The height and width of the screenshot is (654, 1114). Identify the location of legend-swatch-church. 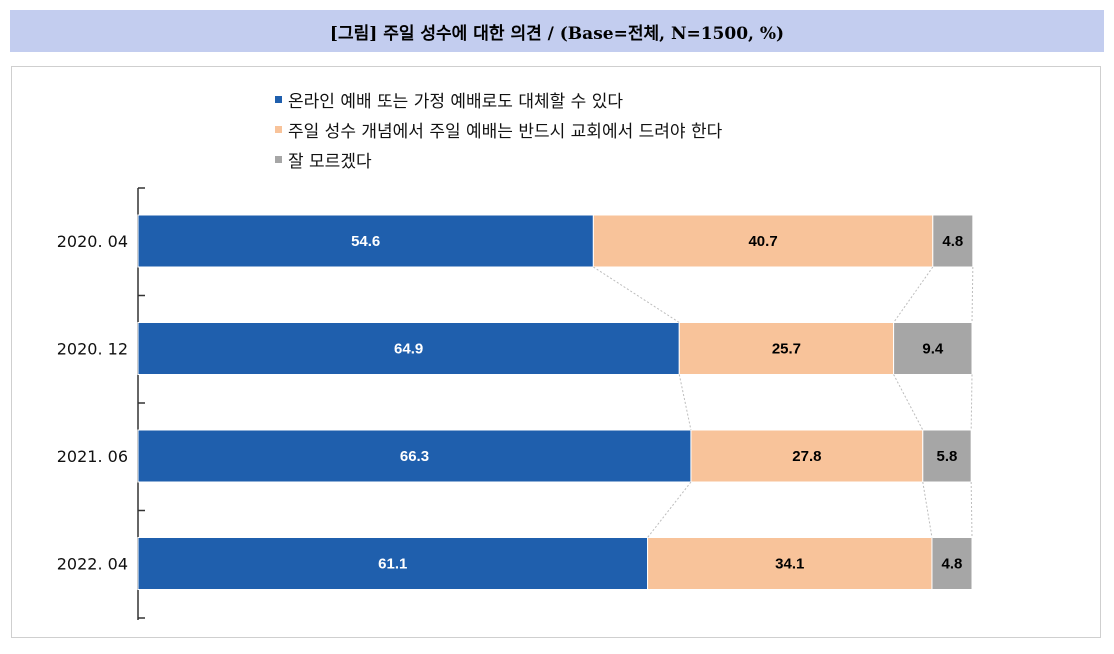
(278, 129).